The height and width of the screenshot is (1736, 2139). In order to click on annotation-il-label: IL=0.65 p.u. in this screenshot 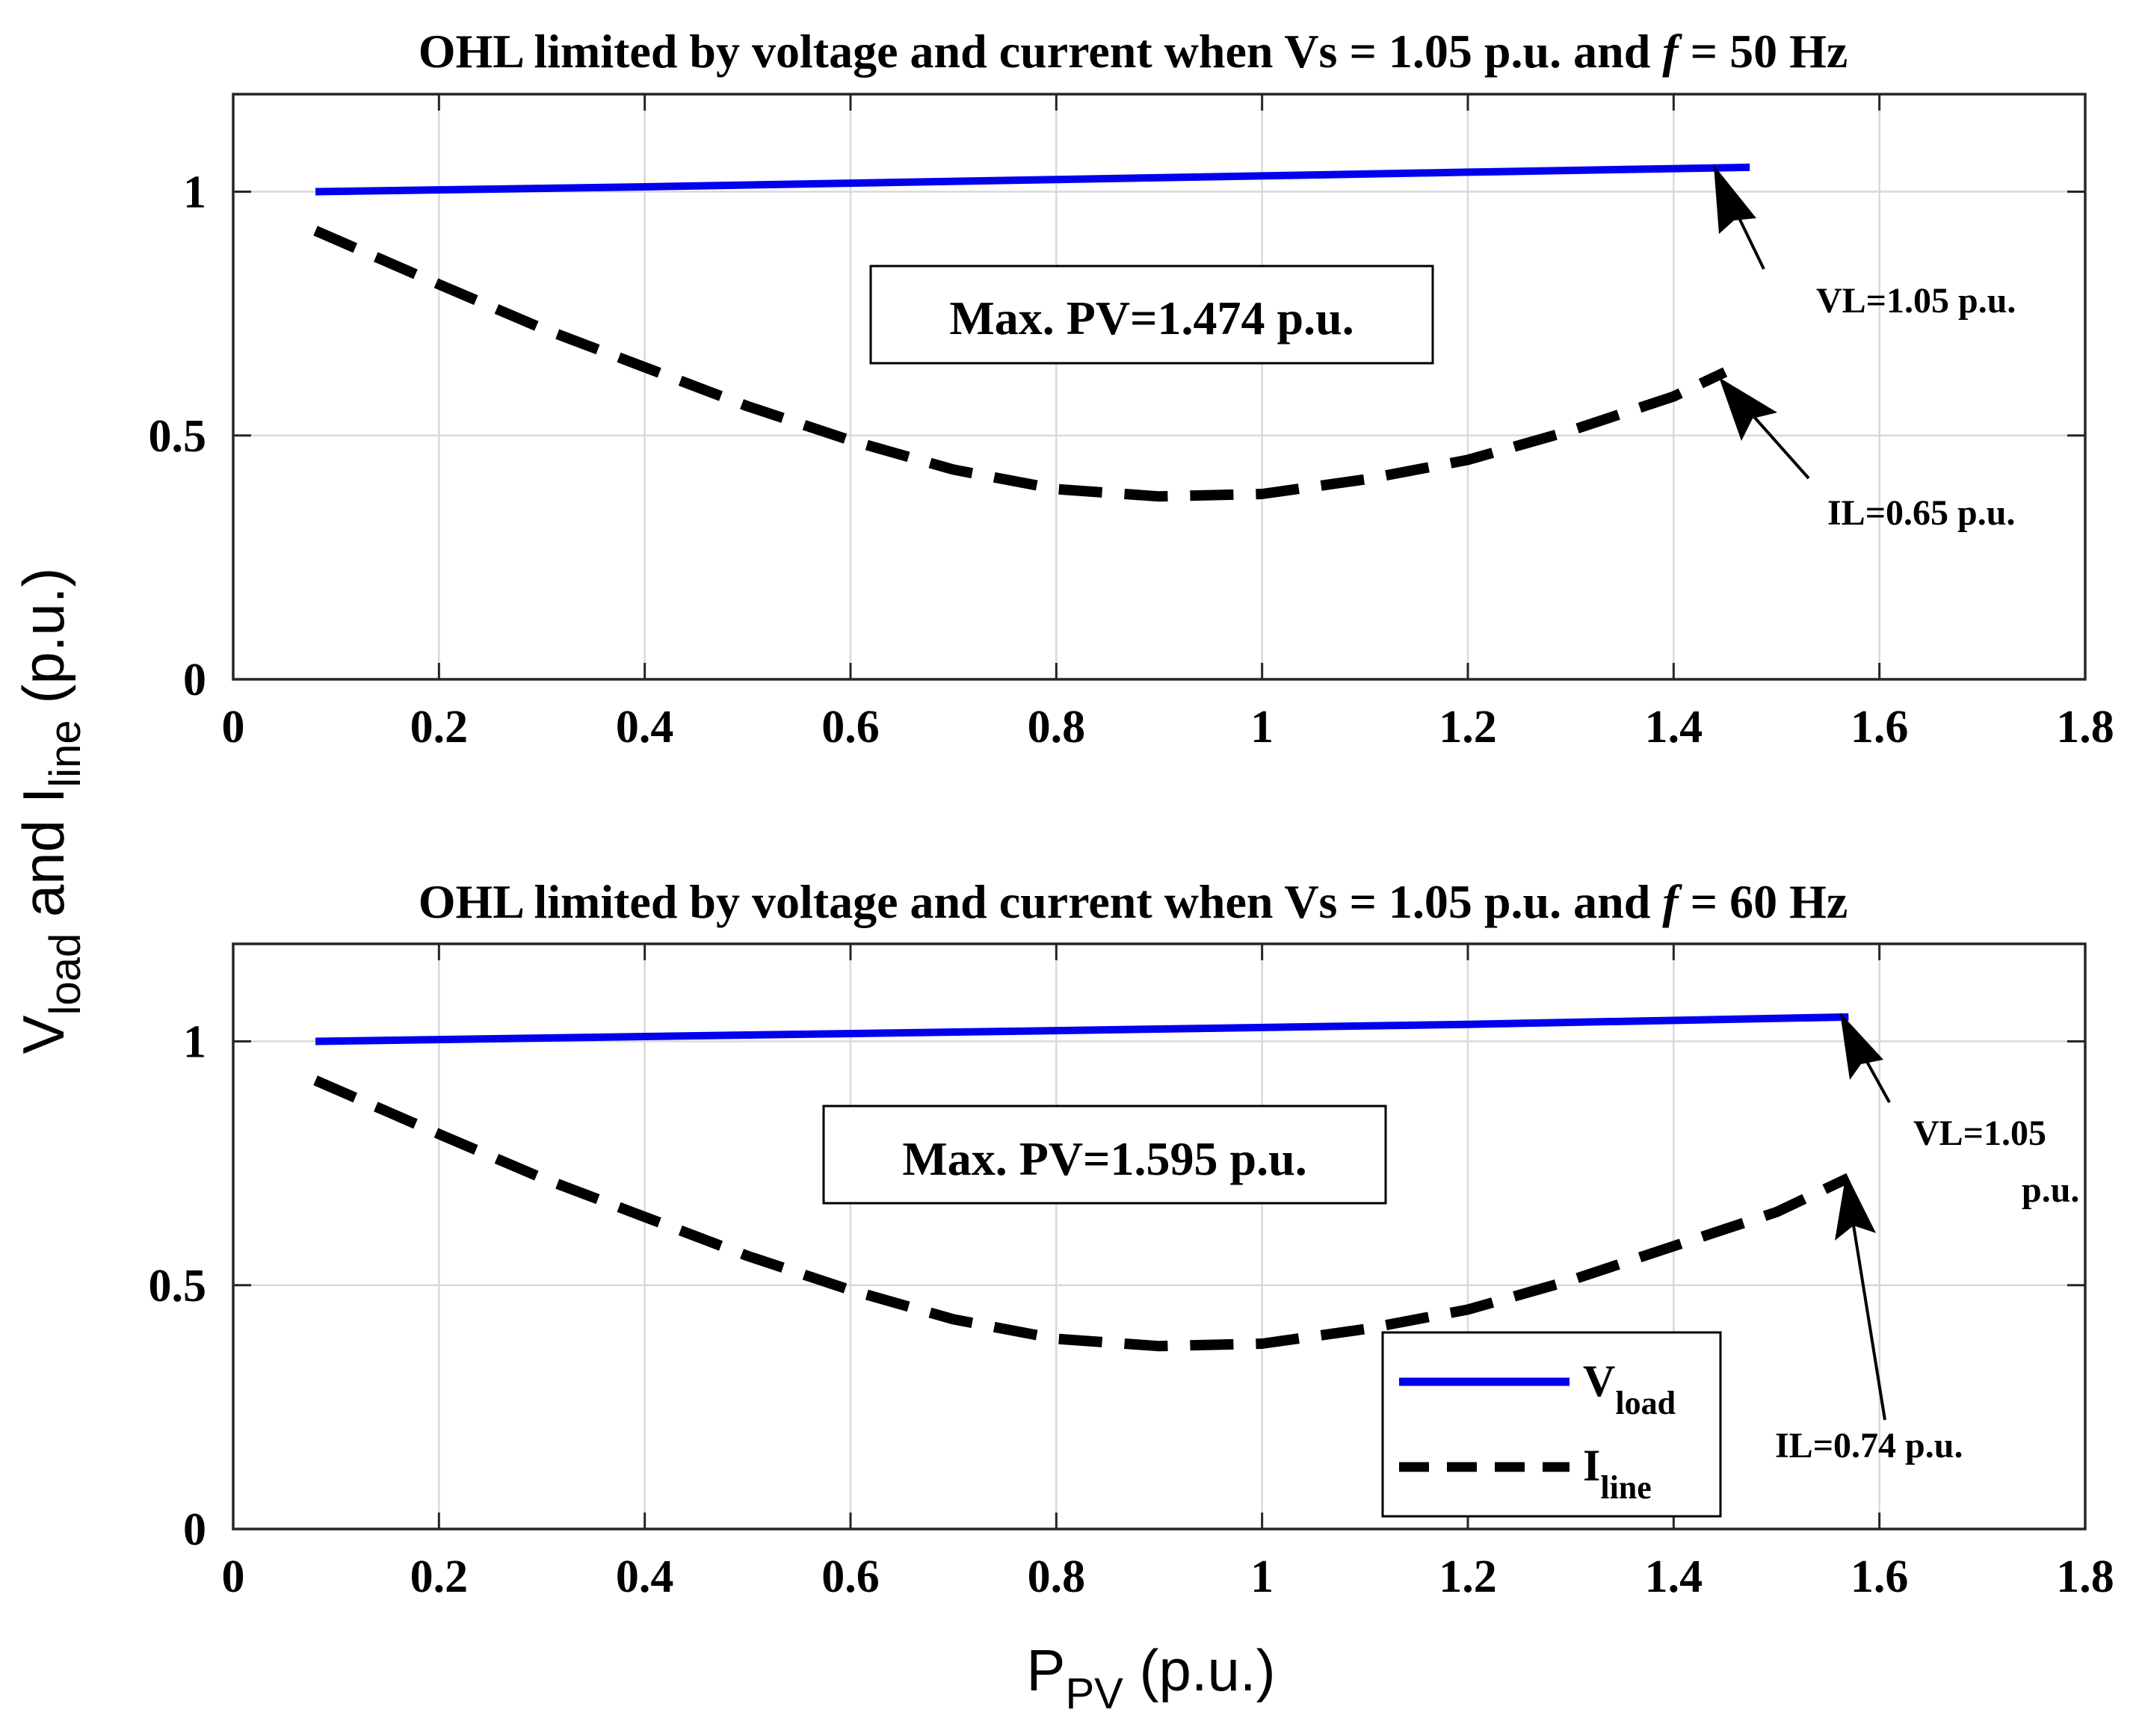, I will do `click(1921, 513)`.